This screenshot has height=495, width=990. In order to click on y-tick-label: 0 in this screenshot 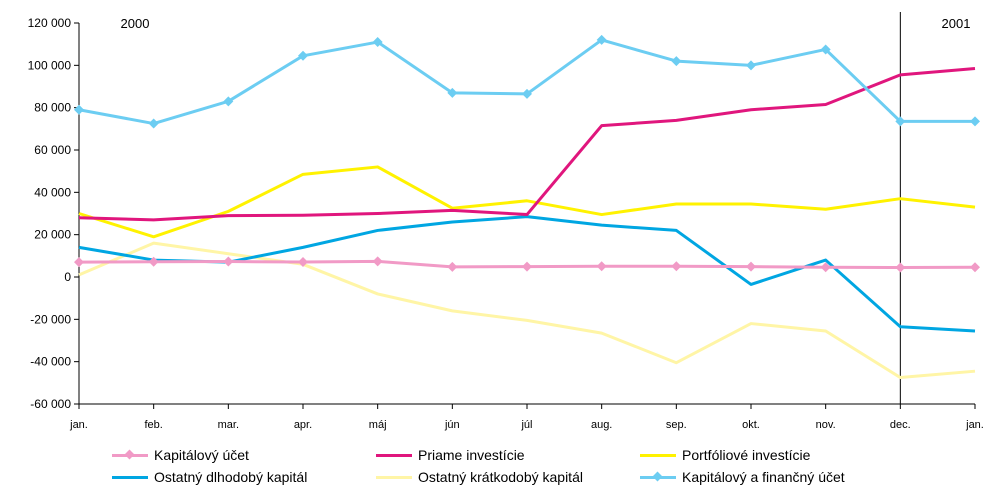, I will do `click(67, 277)`.